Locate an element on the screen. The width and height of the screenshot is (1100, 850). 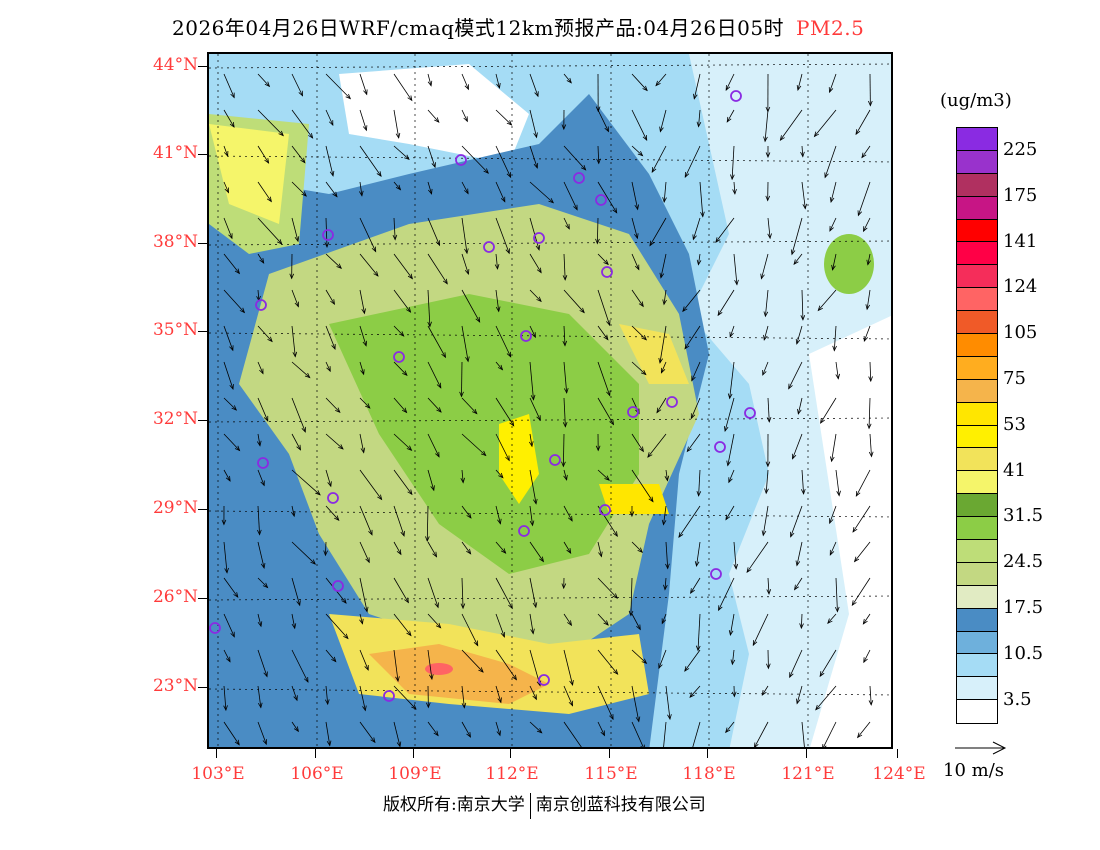
colorbar-label: 175 is located at coordinates (1020, 195).